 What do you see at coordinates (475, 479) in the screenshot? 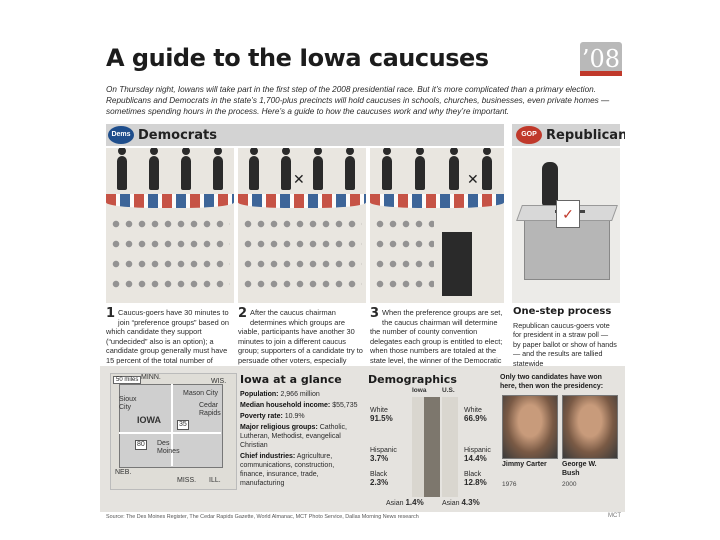
I see `us-black: Black 12.8%` at bounding box center [475, 479].